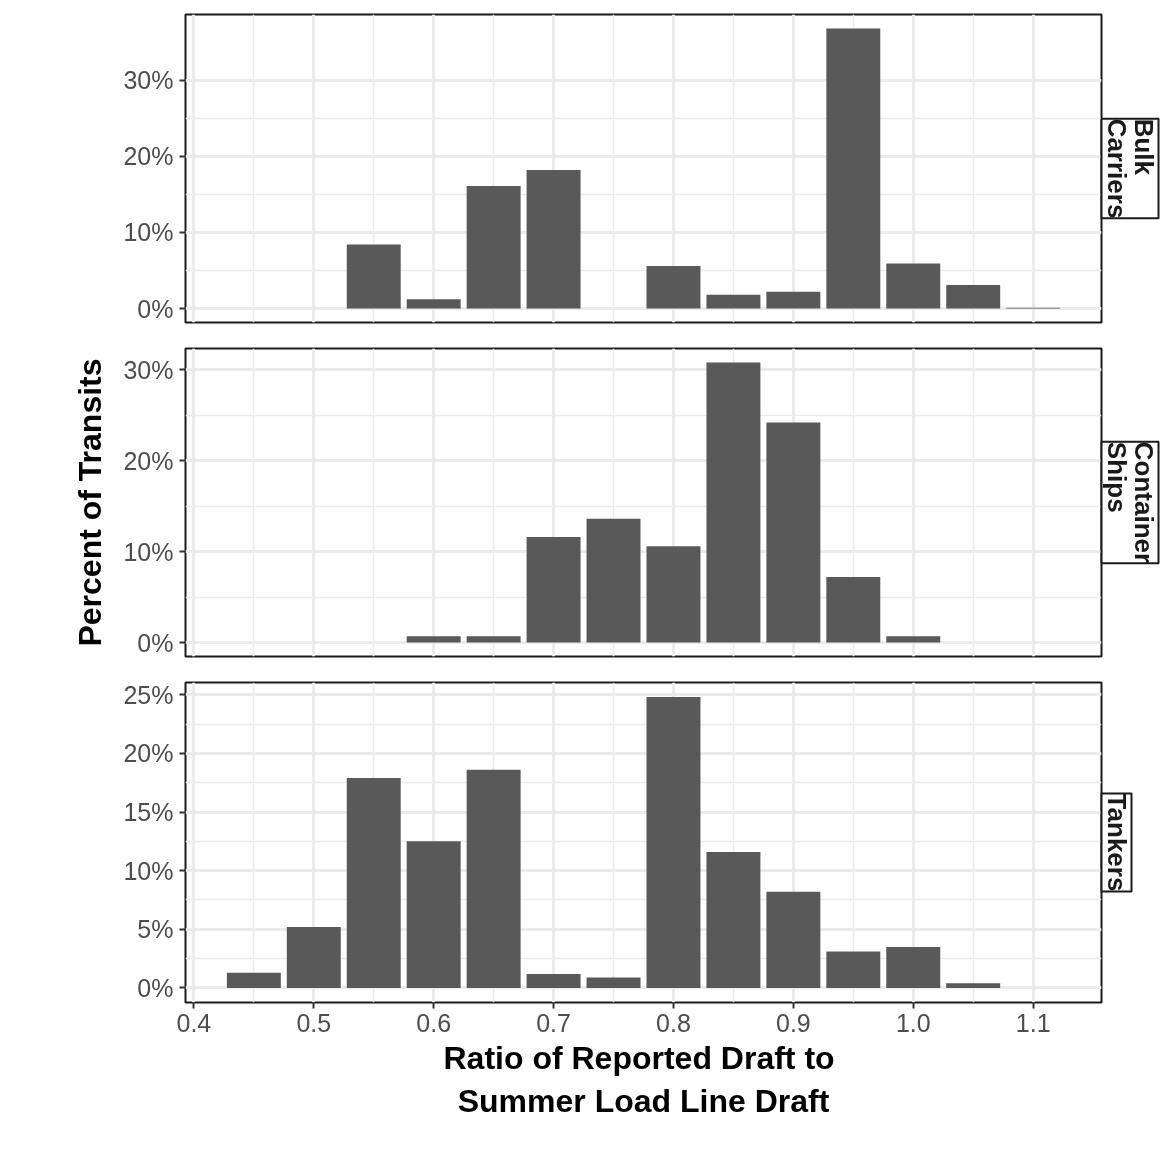 This screenshot has width=1163, height=1171. I want to click on x-tick-label: 0.4, so click(194, 1022).